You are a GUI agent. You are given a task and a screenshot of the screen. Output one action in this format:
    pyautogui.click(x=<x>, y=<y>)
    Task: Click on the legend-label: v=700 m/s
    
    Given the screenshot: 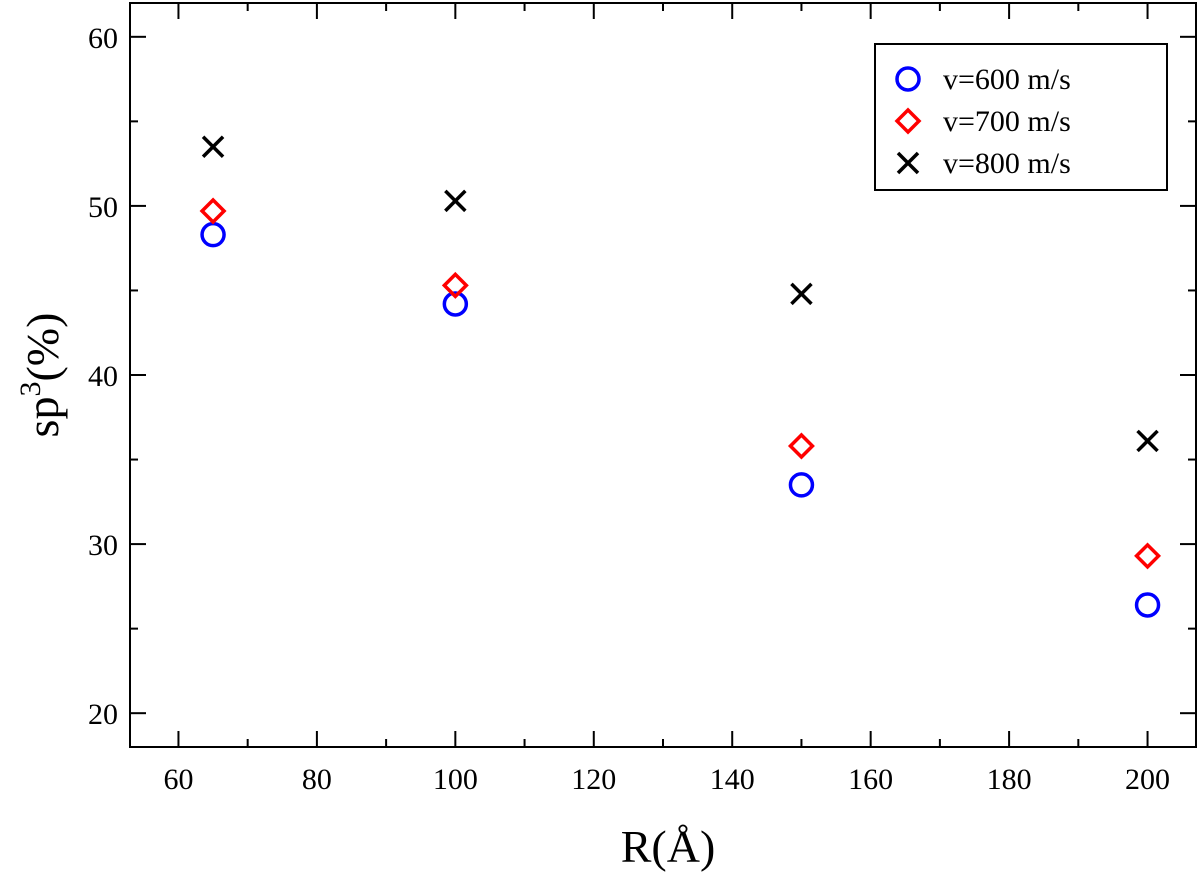 What is the action you would take?
    pyautogui.click(x=1007, y=121)
    